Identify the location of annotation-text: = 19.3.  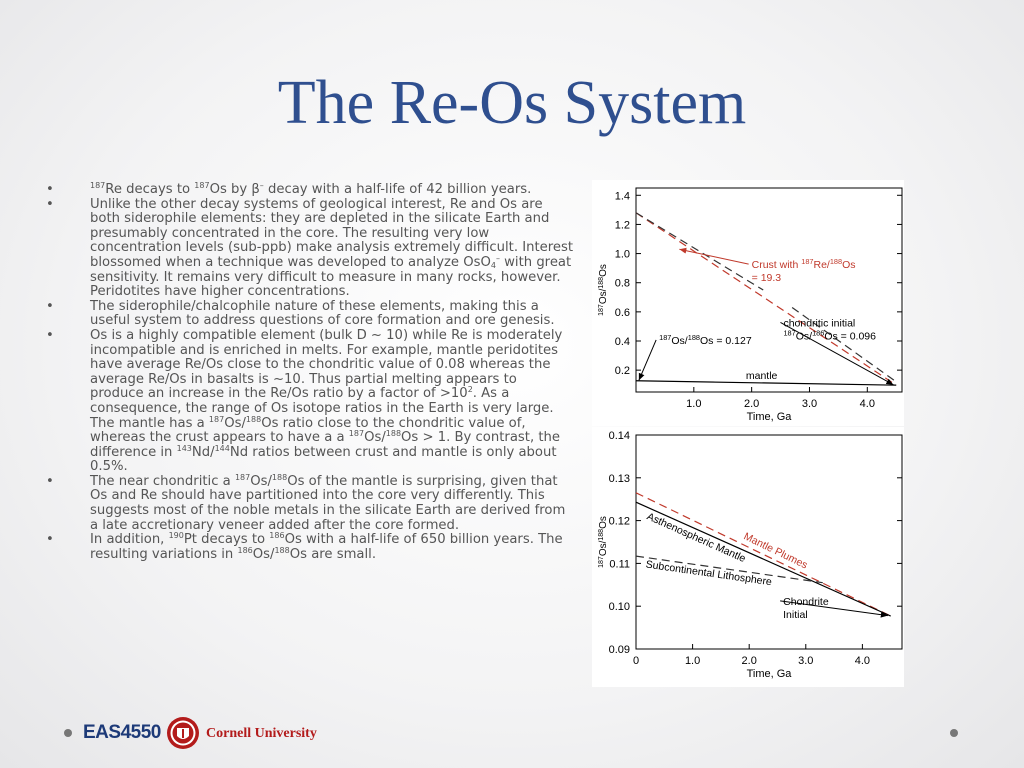
(767, 278).